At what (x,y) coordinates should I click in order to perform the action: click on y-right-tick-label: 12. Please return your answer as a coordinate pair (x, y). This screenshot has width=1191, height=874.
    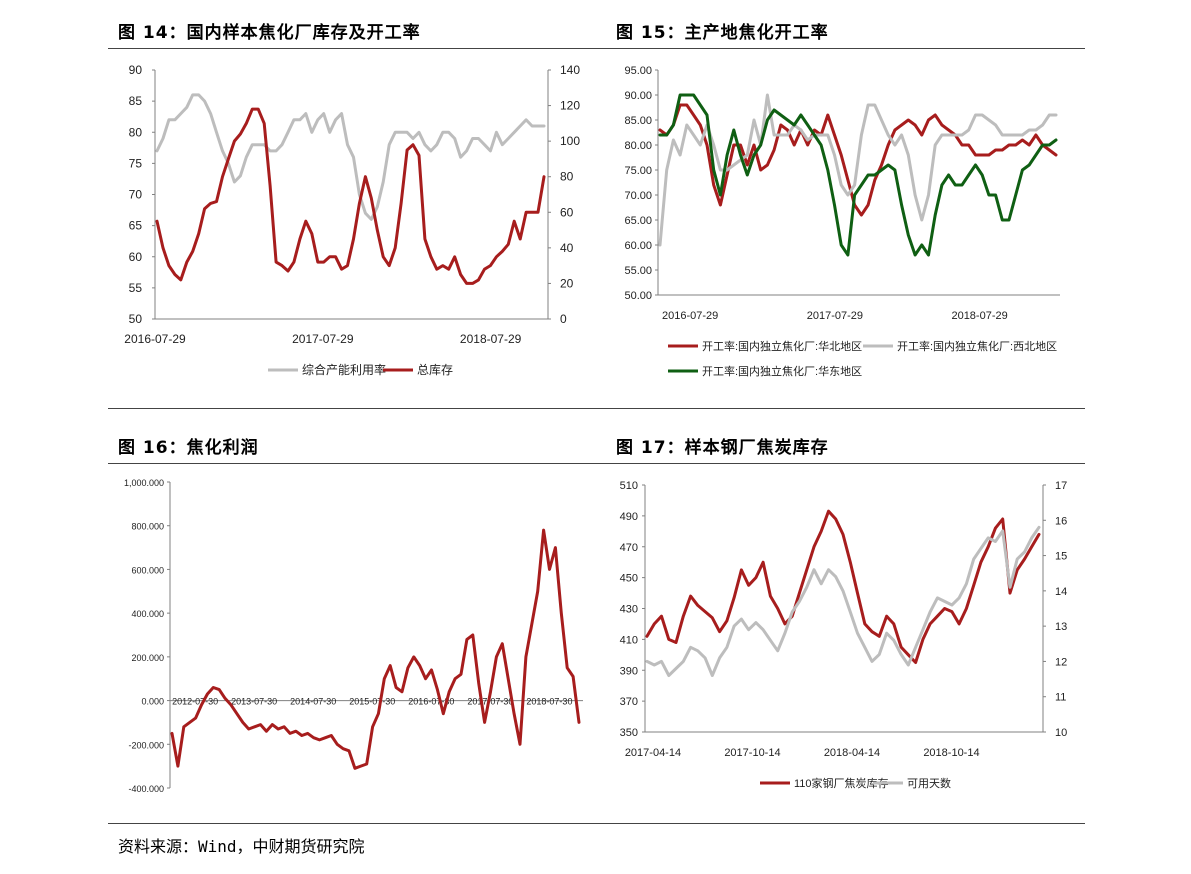
    Looking at the image, I should click on (1061, 662).